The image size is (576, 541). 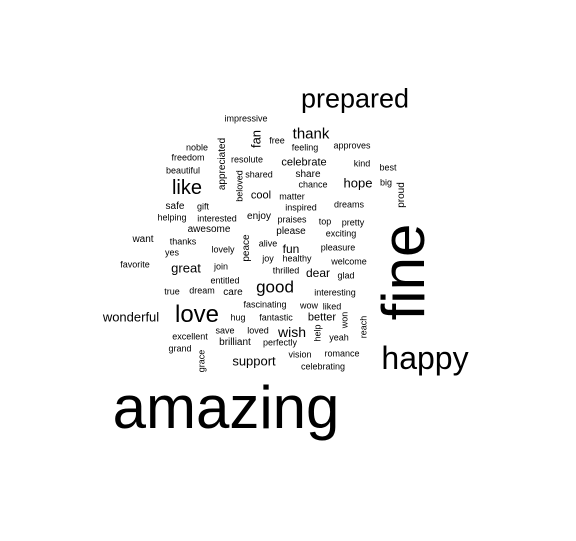 I want to click on cloud-word: thrilled, so click(x=286, y=270).